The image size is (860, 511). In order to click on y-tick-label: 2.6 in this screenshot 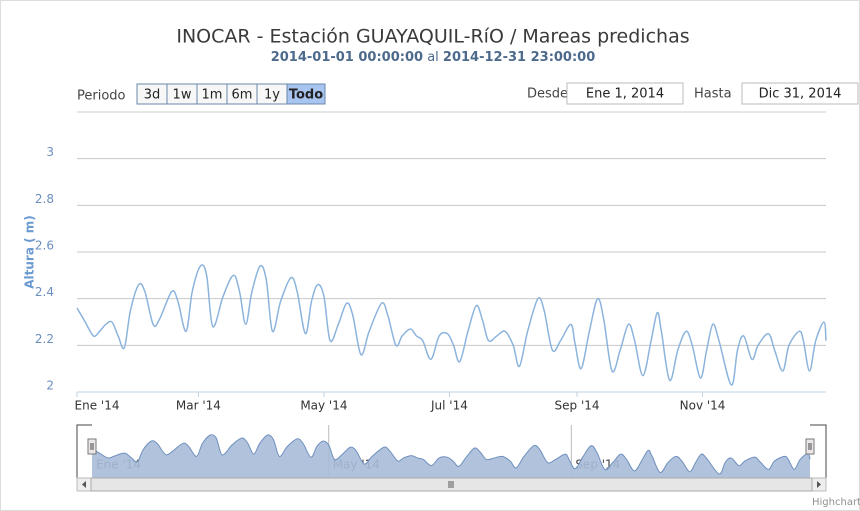, I will do `click(44, 246)`.